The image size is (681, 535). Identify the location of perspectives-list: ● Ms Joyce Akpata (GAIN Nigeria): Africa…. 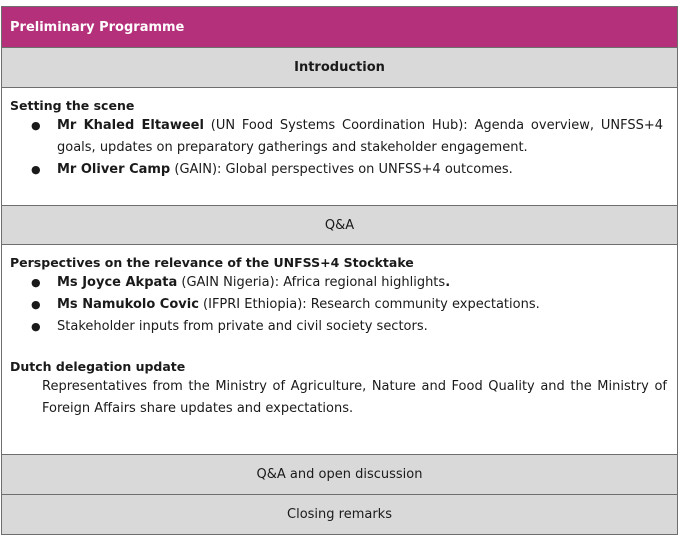
(339, 305).